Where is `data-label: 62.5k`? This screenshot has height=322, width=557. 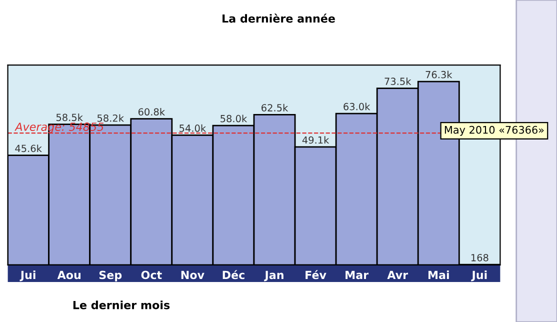
data-label: 62.5k is located at coordinates (275, 108).